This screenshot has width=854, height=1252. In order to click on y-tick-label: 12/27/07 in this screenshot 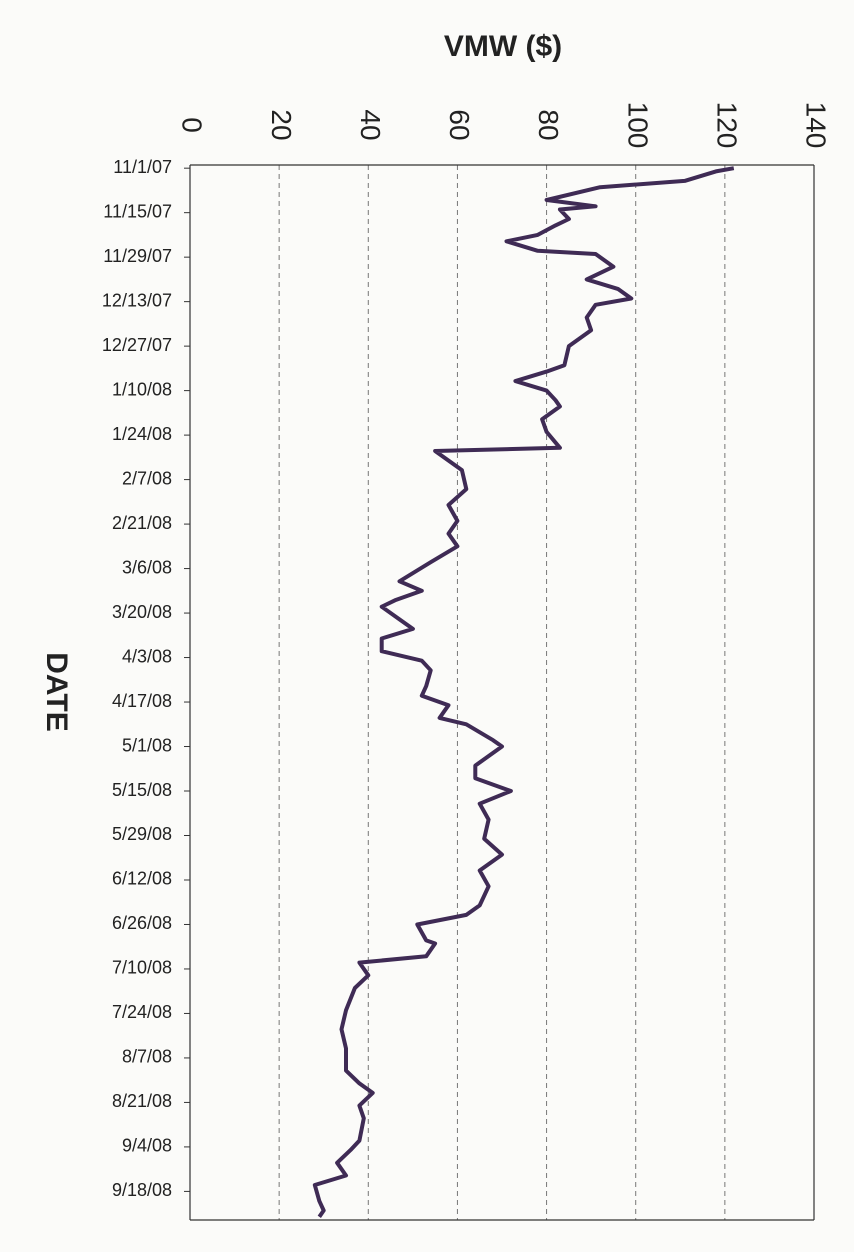, I will do `click(137, 345)`.